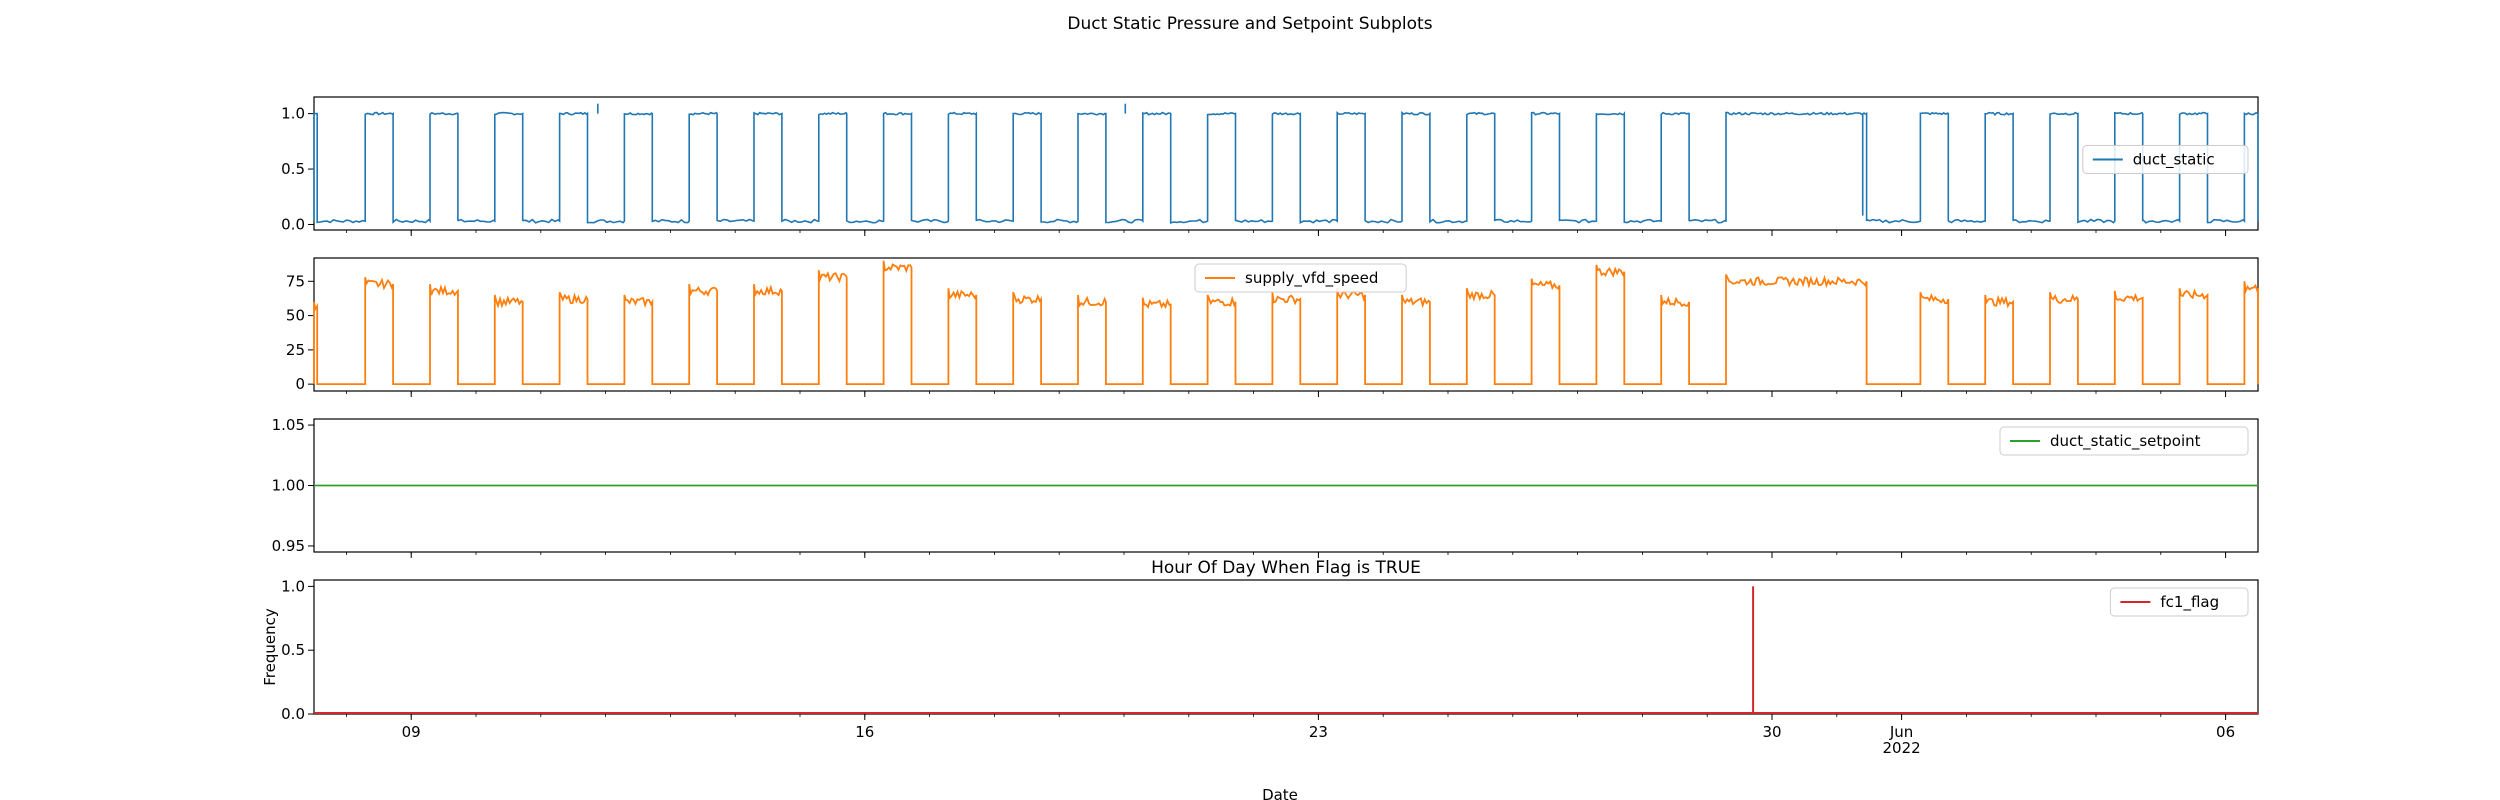  I want to click on legend-label: fc1_flag, so click(2189, 602).